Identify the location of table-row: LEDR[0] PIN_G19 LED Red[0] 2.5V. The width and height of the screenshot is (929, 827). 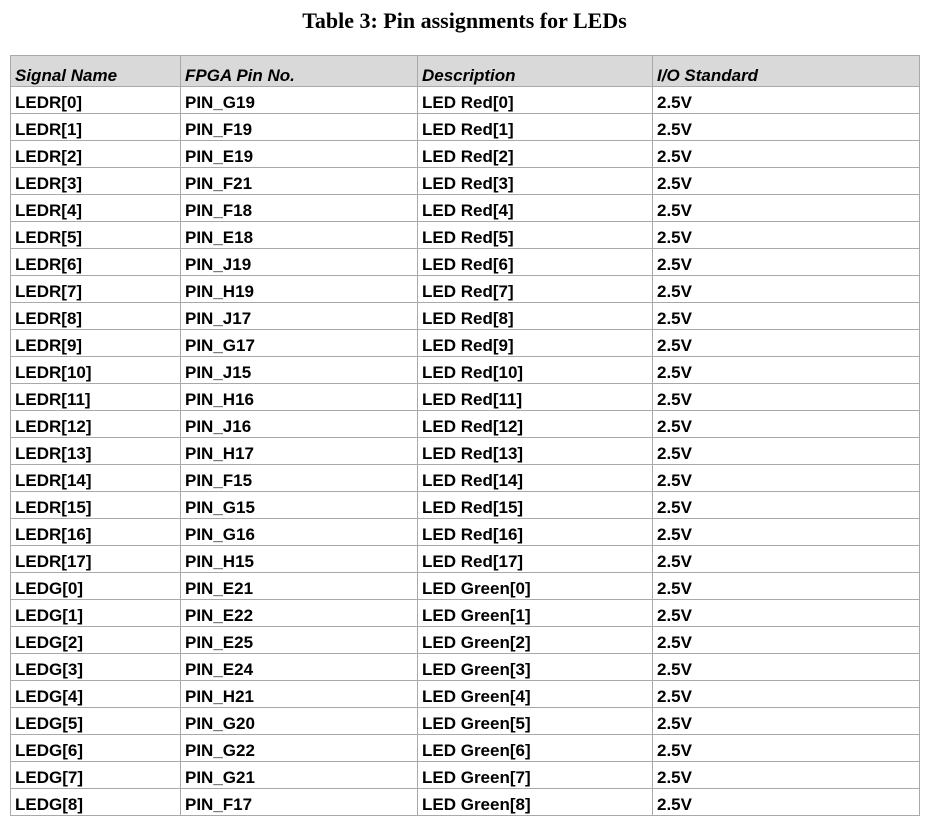
(465, 100).